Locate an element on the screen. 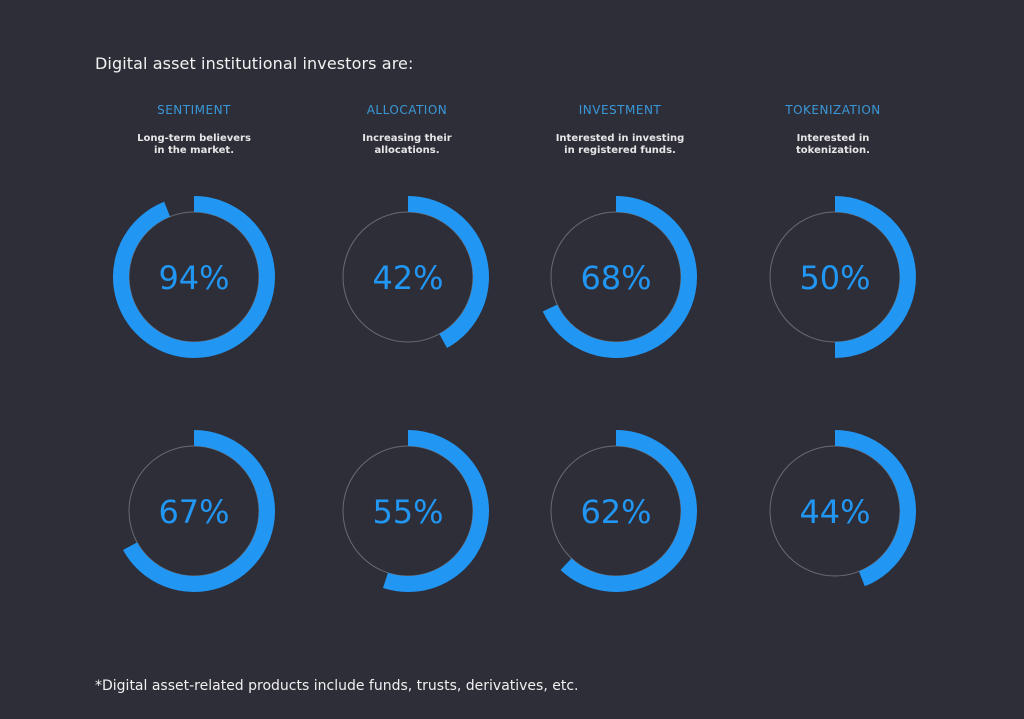 The image size is (1024, 719). donut-sentiment-row1: 94% is located at coordinates (194, 277).